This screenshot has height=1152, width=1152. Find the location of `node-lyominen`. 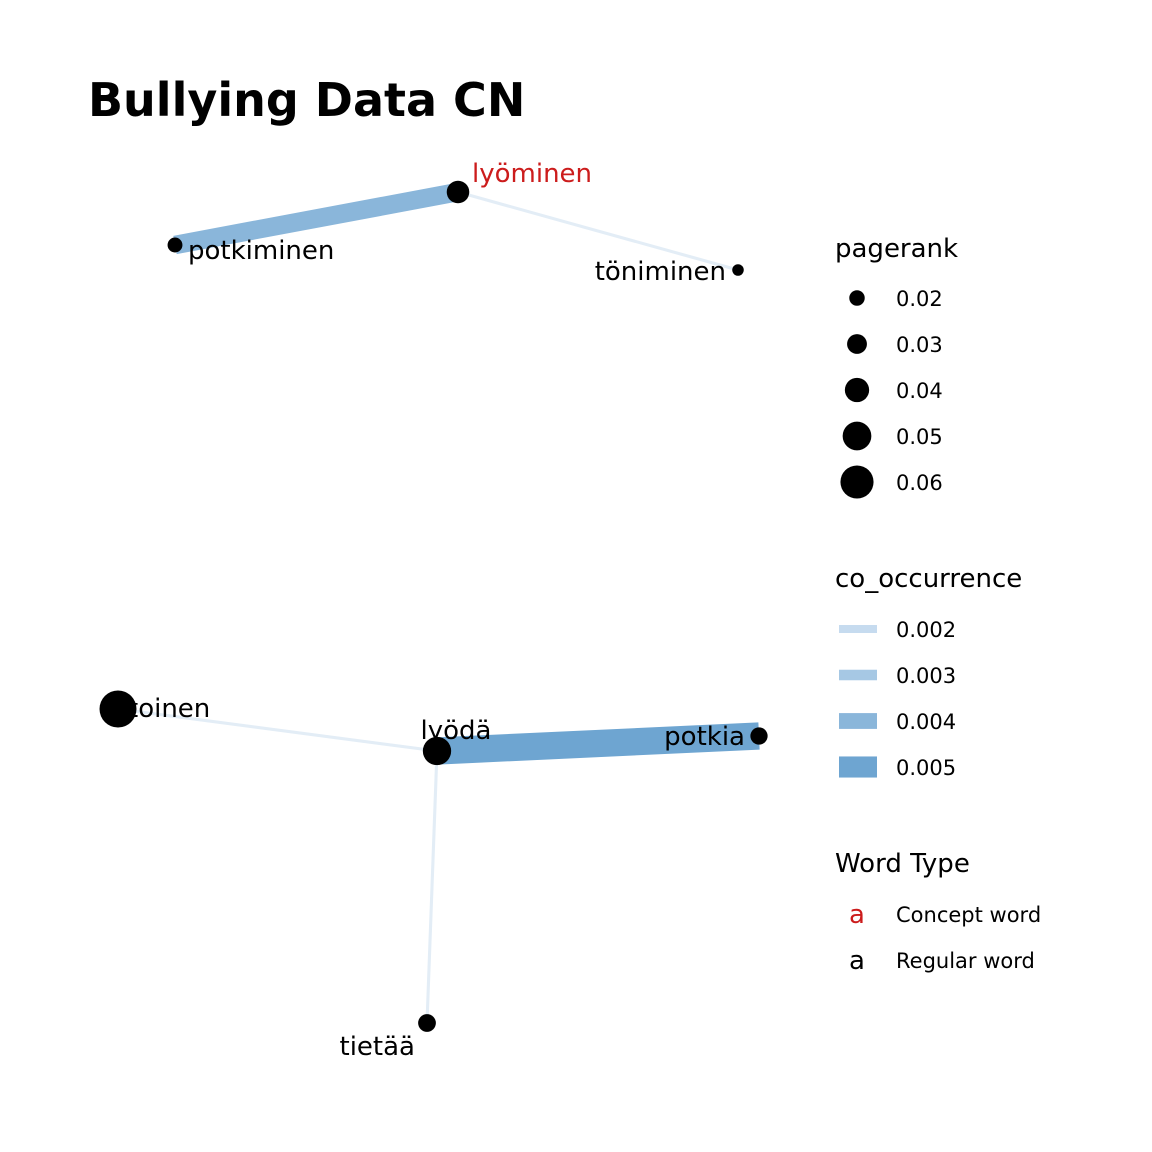

node-lyominen is located at coordinates (458, 192).